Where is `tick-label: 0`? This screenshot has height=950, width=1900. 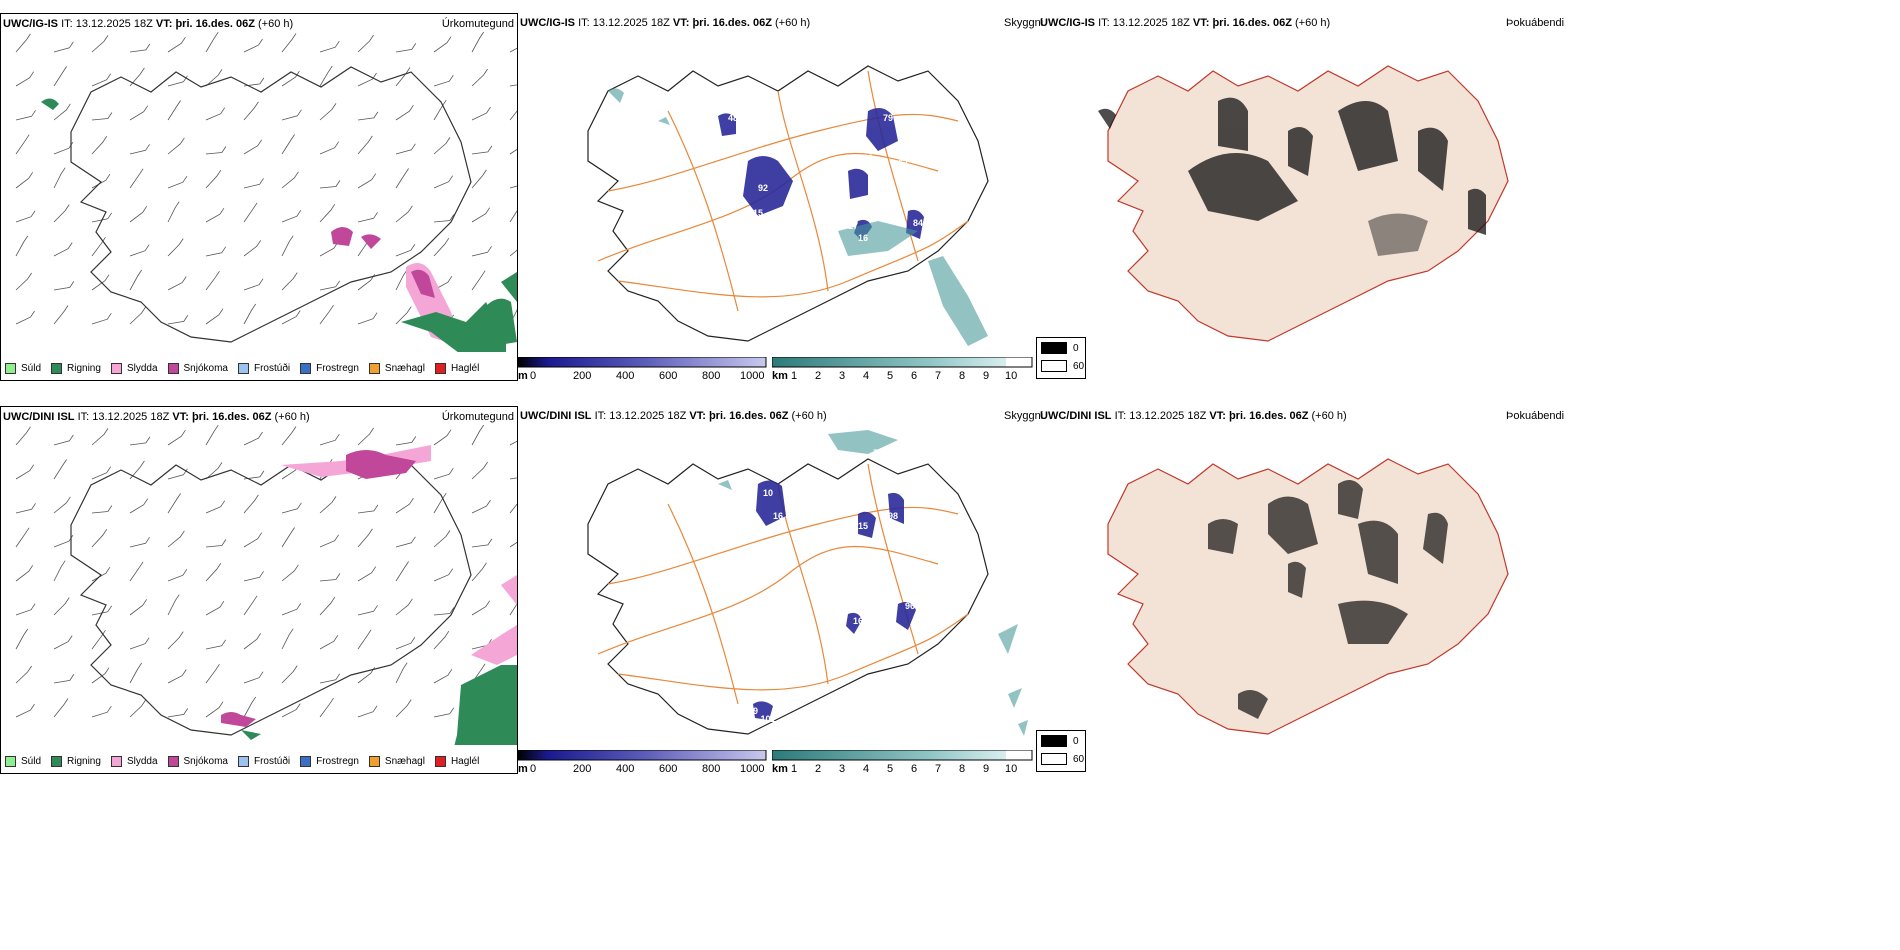
tick-label: 0 is located at coordinates (533, 376).